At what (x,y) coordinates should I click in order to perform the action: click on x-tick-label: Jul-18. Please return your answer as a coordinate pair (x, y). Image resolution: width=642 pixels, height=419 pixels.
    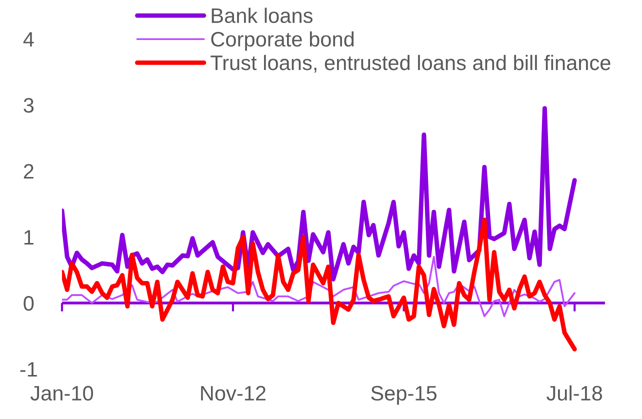
    Looking at the image, I should click on (574, 393).